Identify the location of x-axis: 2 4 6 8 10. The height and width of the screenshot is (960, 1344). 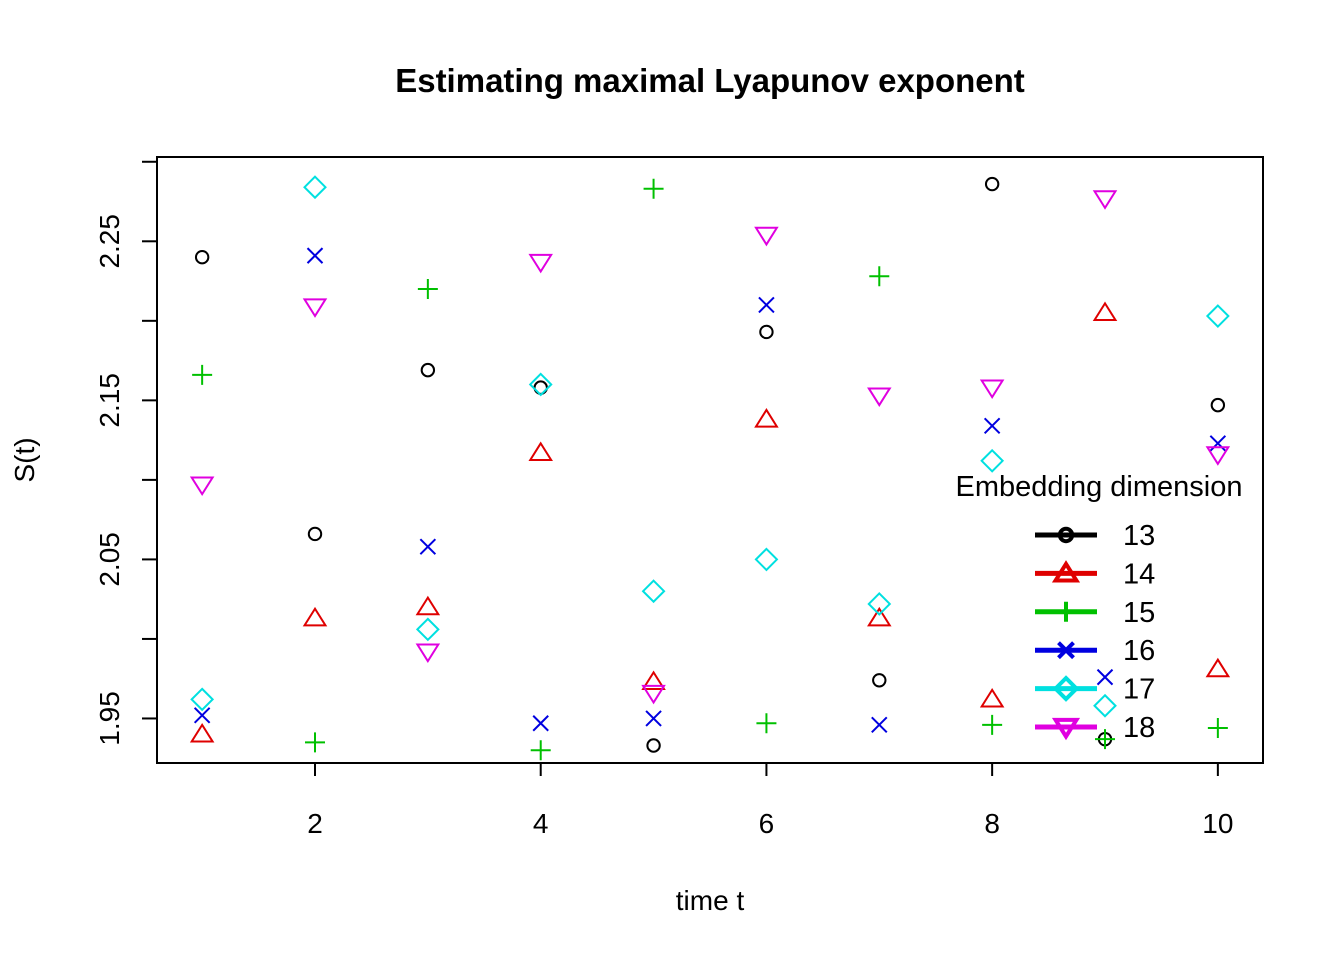
(770, 800).